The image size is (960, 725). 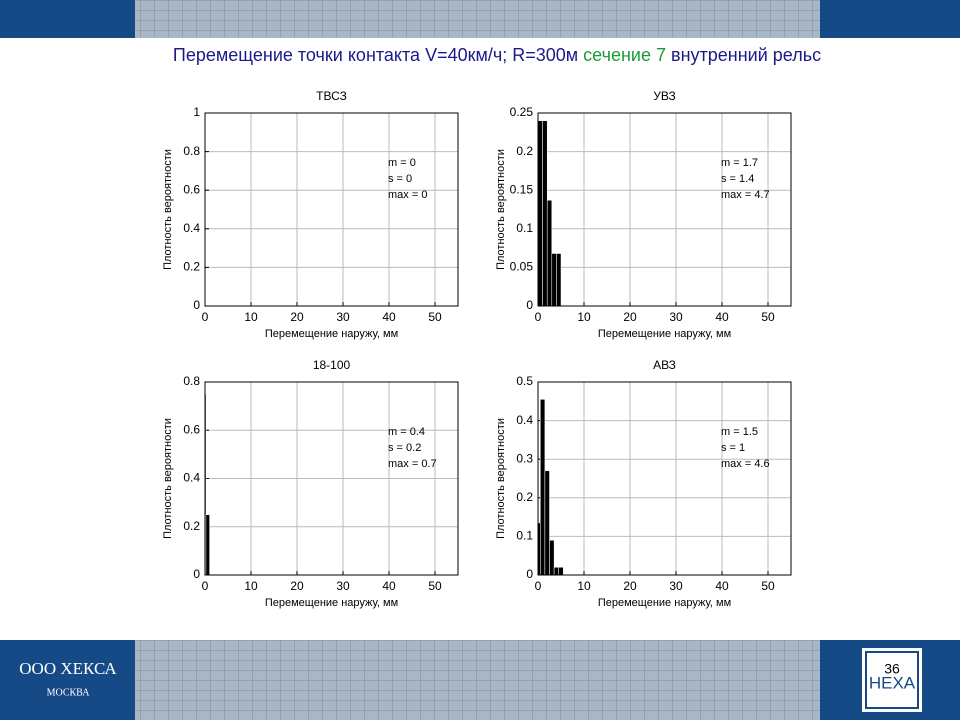 I want to click on footer-texture, so click(x=477, y=680).